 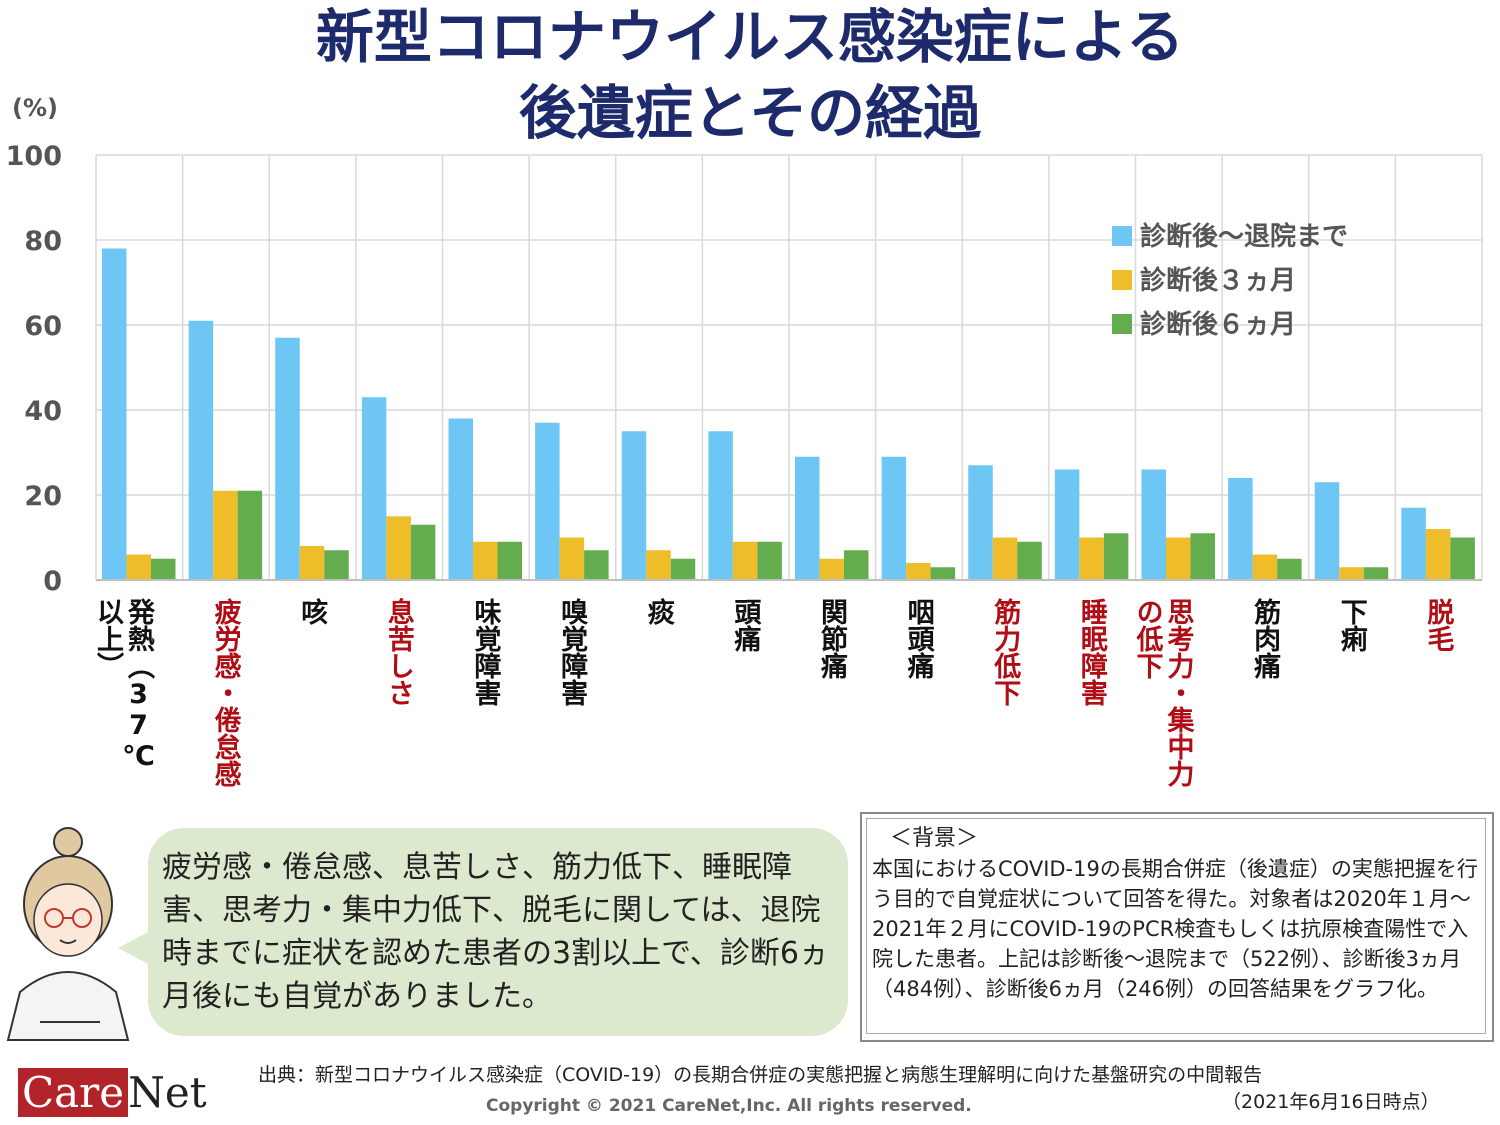 I want to click on nurse-avatar-icon, so click(x=68, y=934).